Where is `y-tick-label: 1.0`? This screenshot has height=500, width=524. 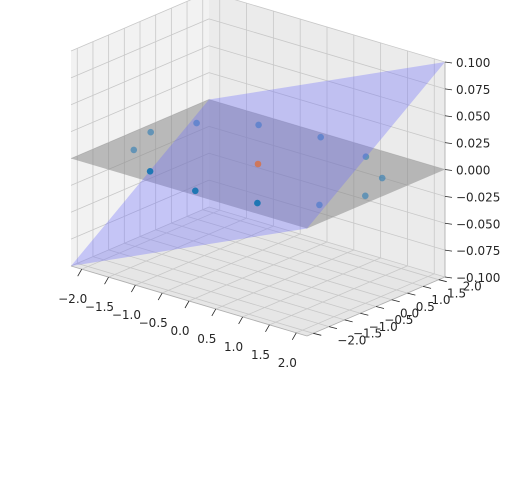 y-tick-label: 1.0 is located at coordinates (440, 300).